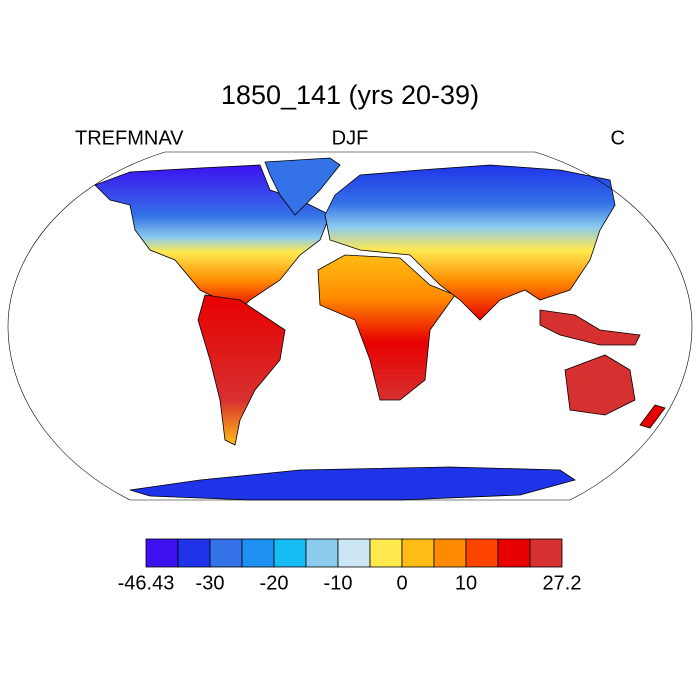  What do you see at coordinates (652, 416) in the screenshot?
I see `new-zealand` at bounding box center [652, 416].